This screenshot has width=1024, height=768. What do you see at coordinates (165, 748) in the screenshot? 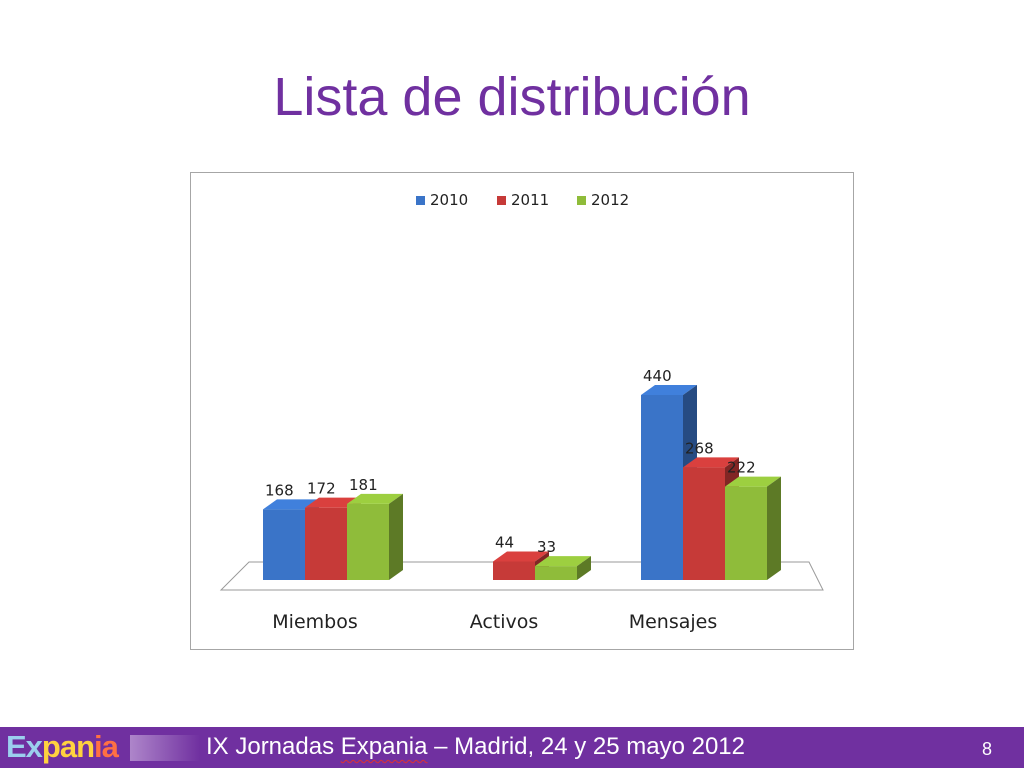
I see `logo-decoration` at bounding box center [165, 748].